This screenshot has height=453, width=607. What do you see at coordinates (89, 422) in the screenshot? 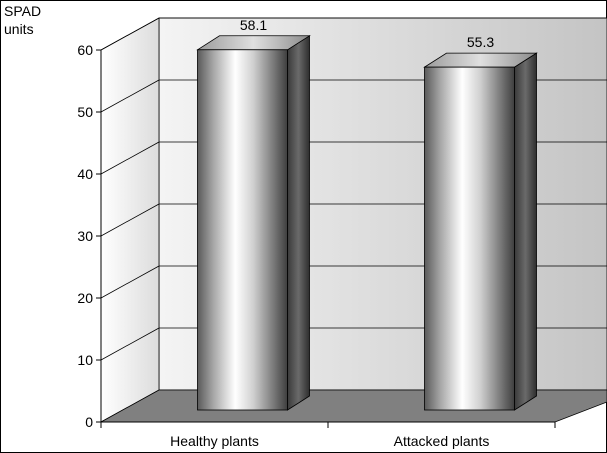
I see `y-tick-label: 0` at bounding box center [89, 422].